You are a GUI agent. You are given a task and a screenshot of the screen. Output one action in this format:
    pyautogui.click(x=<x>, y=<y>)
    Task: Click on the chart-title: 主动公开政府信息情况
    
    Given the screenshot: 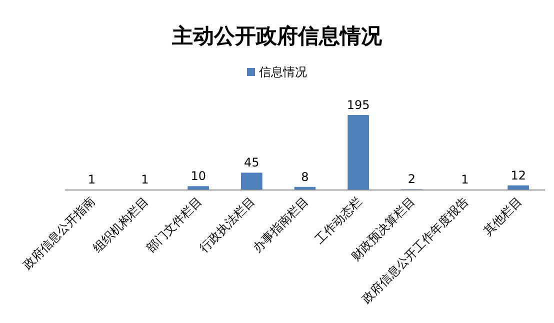 What is the action you would take?
    pyautogui.click(x=277, y=36)
    